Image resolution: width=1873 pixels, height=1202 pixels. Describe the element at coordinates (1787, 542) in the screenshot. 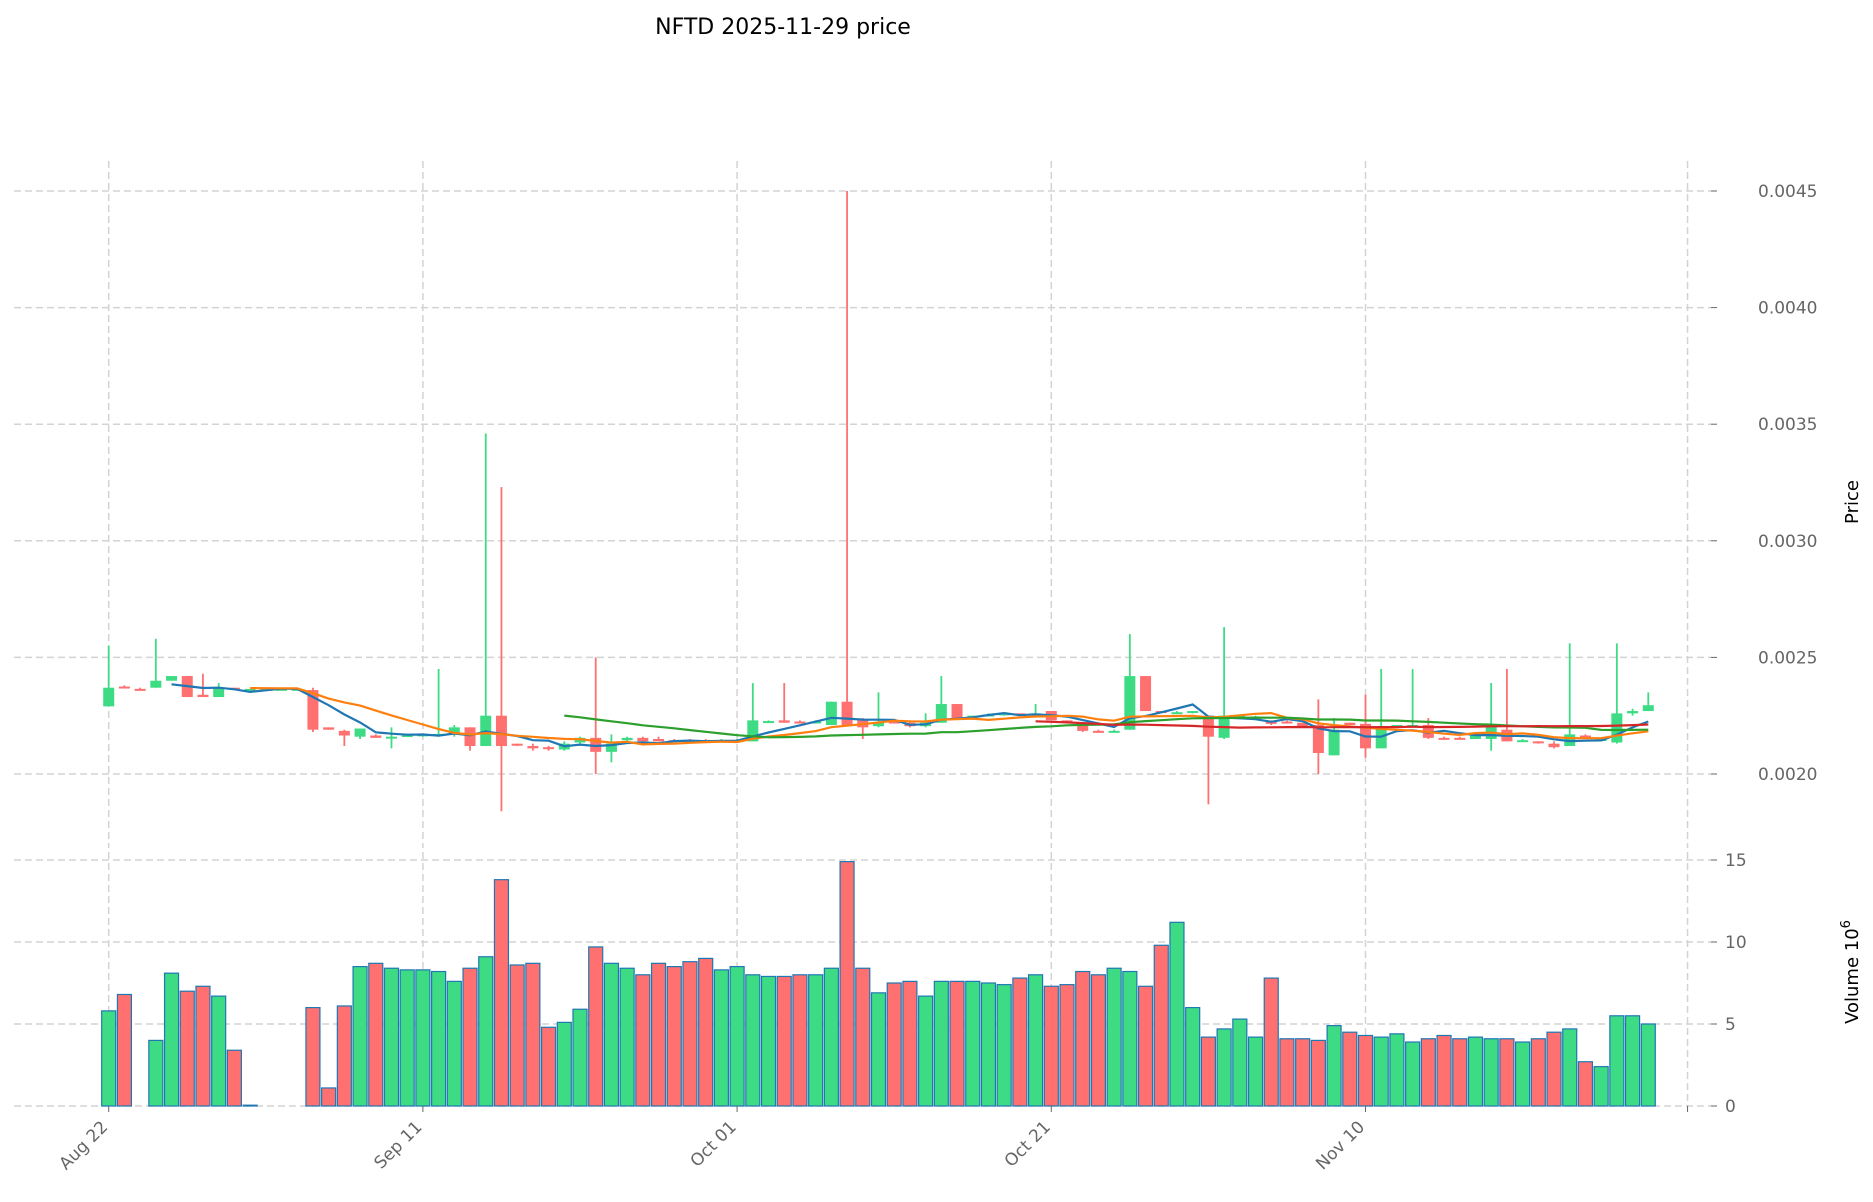

I see `price-tick-label: 0.0030` at that location.